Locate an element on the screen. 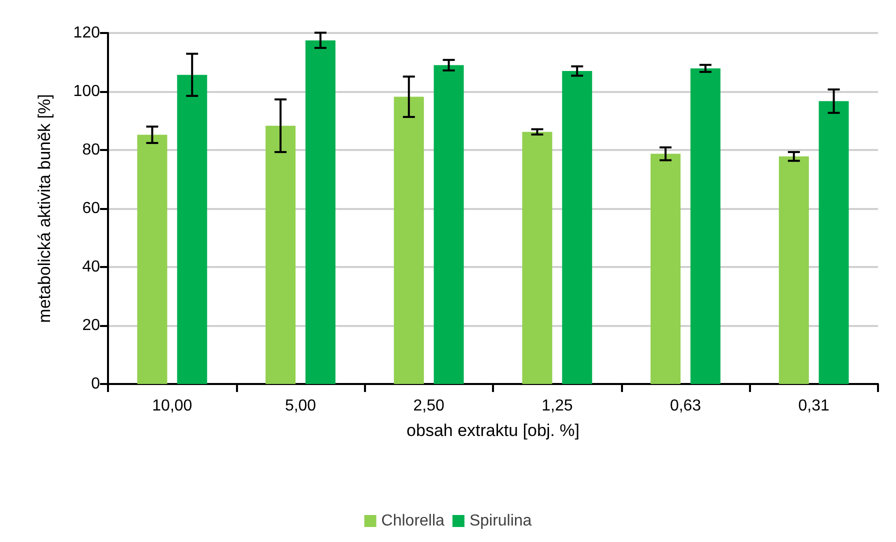 The width and height of the screenshot is (896, 542). y-axis-title: metabolická aktivita buněk [%] is located at coordinates (44, 208).